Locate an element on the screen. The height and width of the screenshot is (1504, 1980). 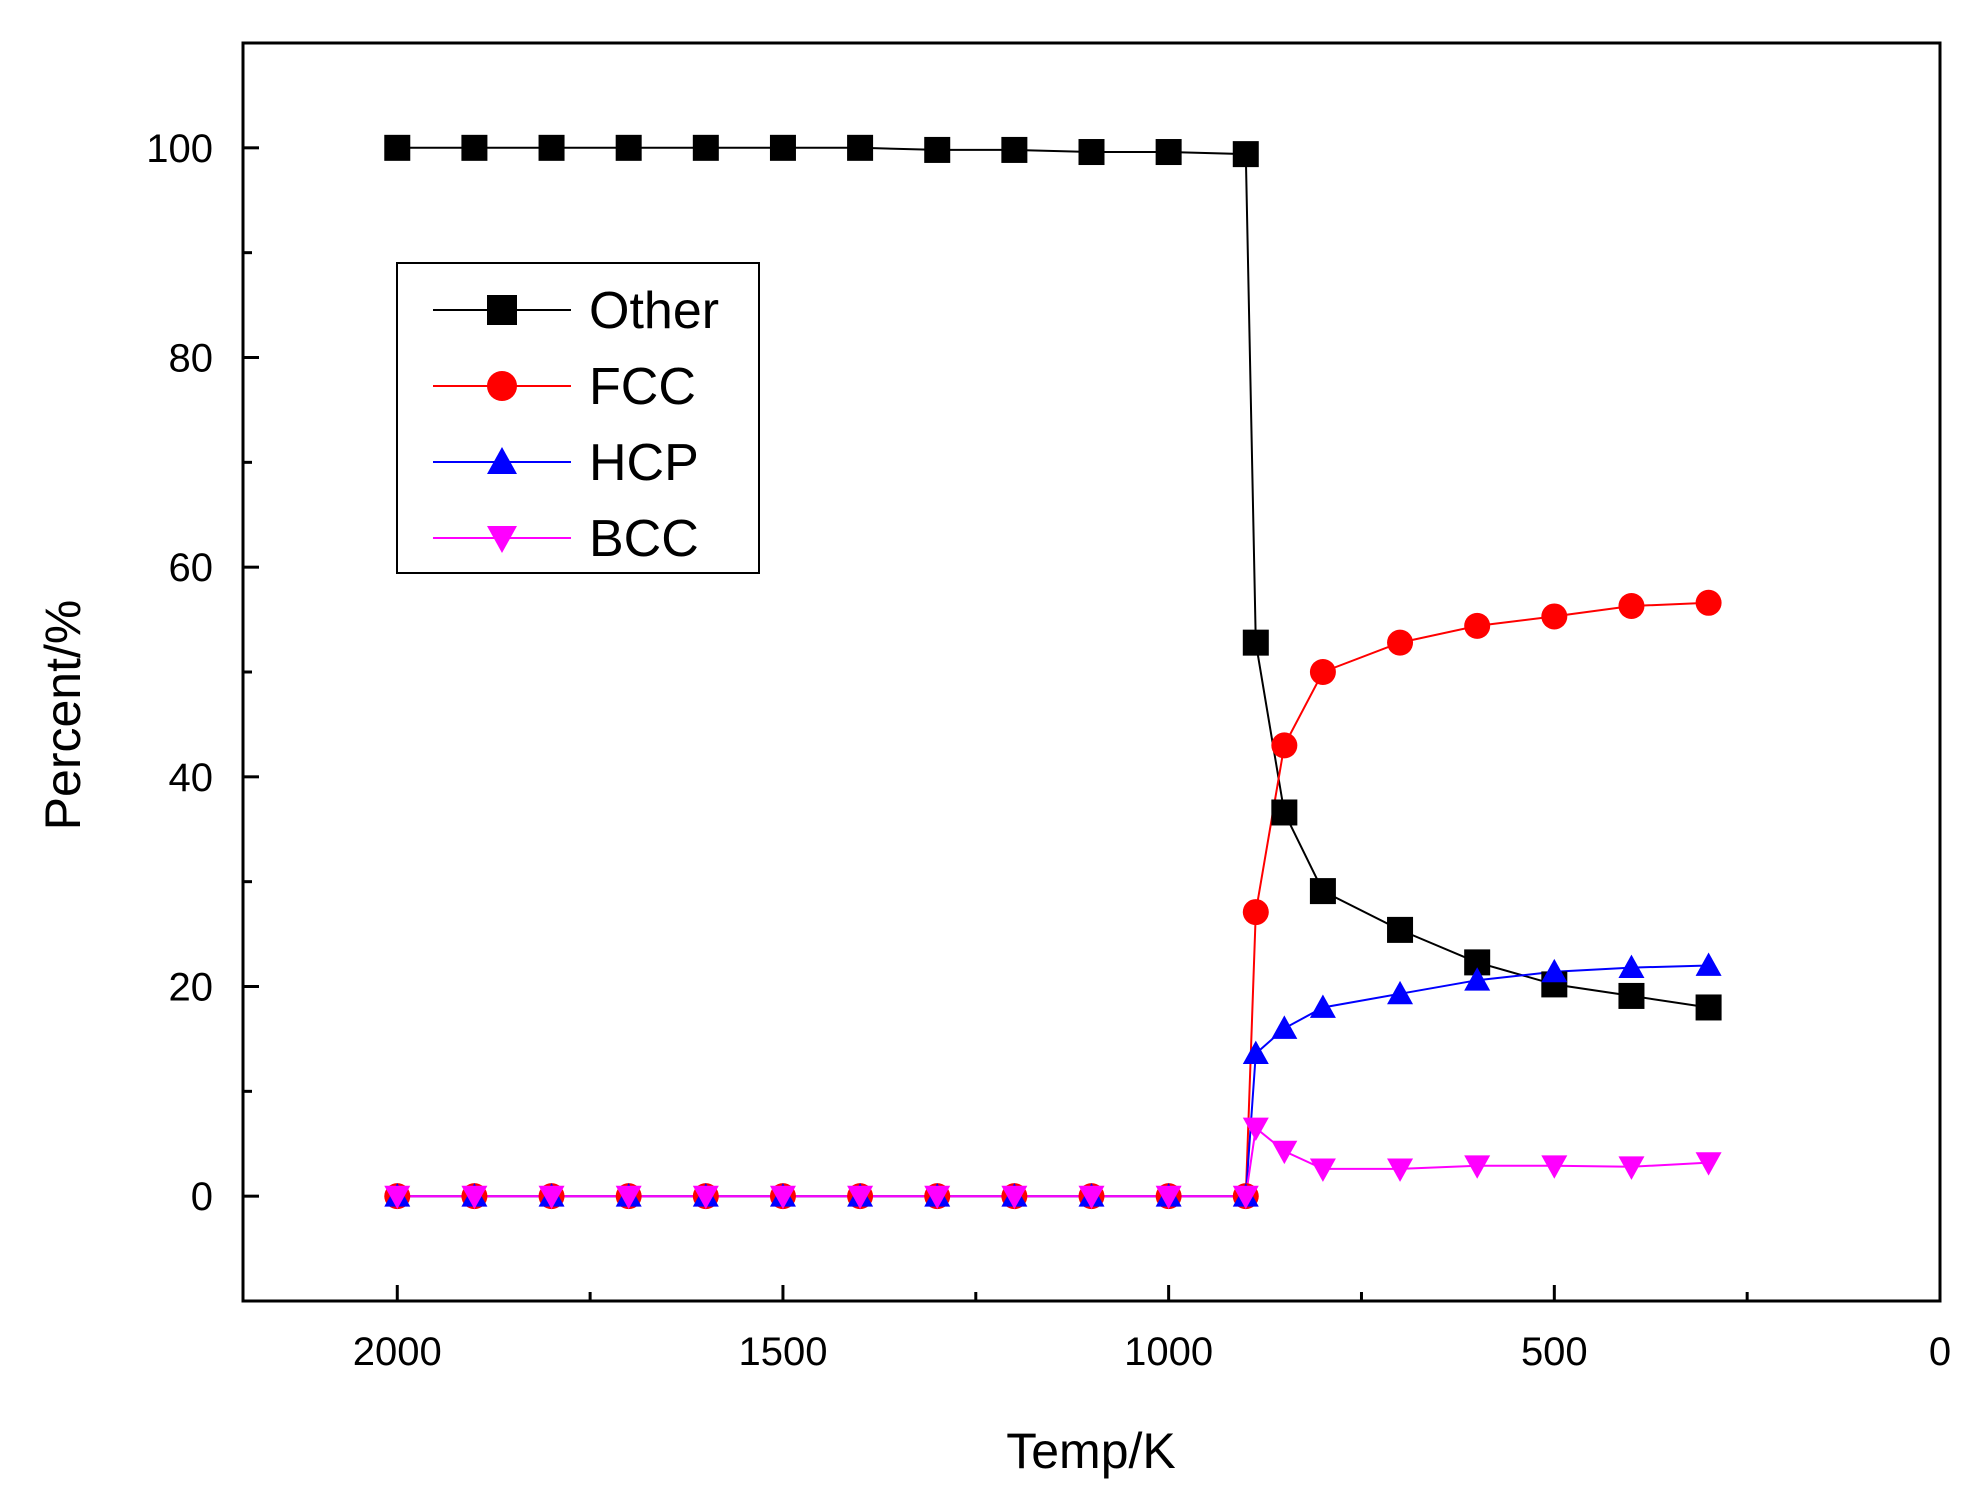
x-tick-label: 1000 is located at coordinates (1168, 1352).